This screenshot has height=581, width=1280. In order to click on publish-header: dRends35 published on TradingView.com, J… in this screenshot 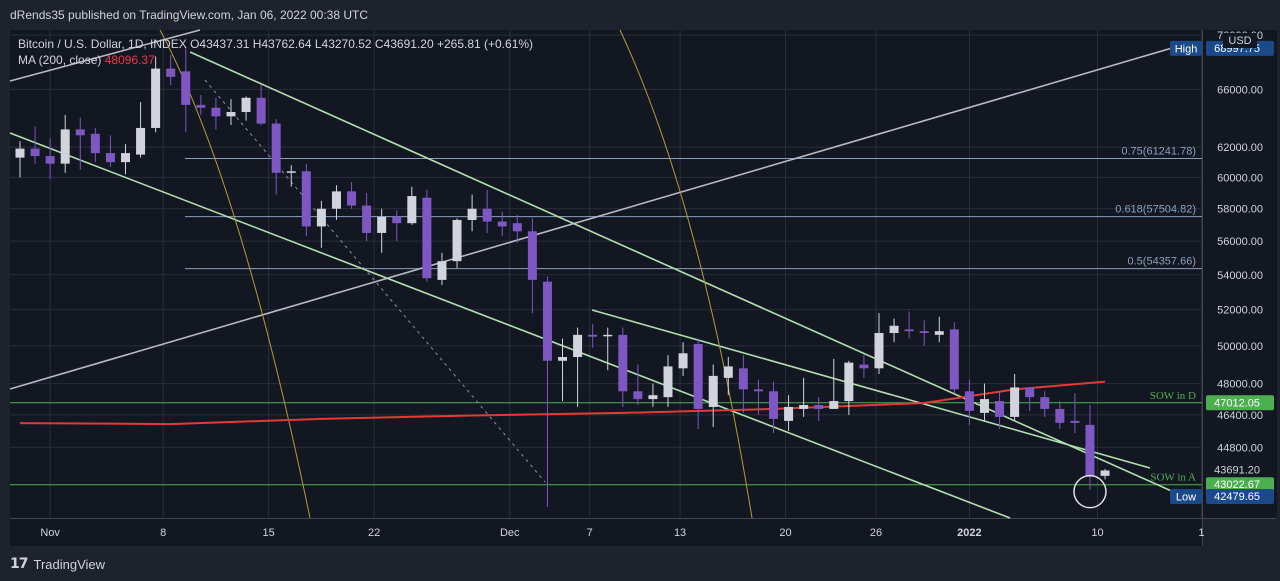, I will do `click(640, 15)`.